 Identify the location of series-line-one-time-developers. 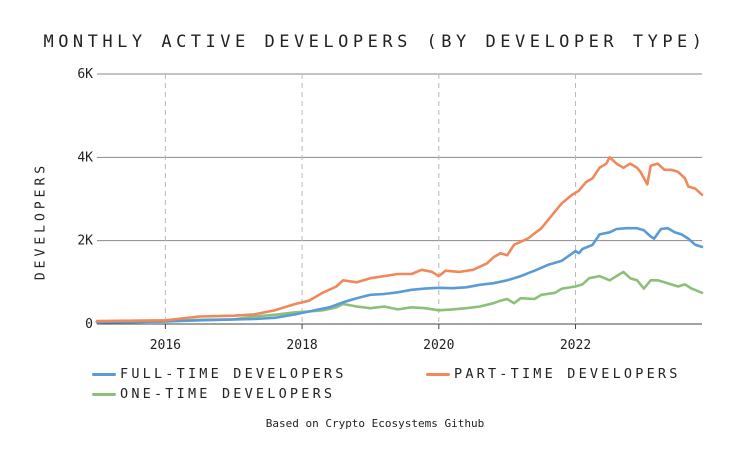
(399, 297).